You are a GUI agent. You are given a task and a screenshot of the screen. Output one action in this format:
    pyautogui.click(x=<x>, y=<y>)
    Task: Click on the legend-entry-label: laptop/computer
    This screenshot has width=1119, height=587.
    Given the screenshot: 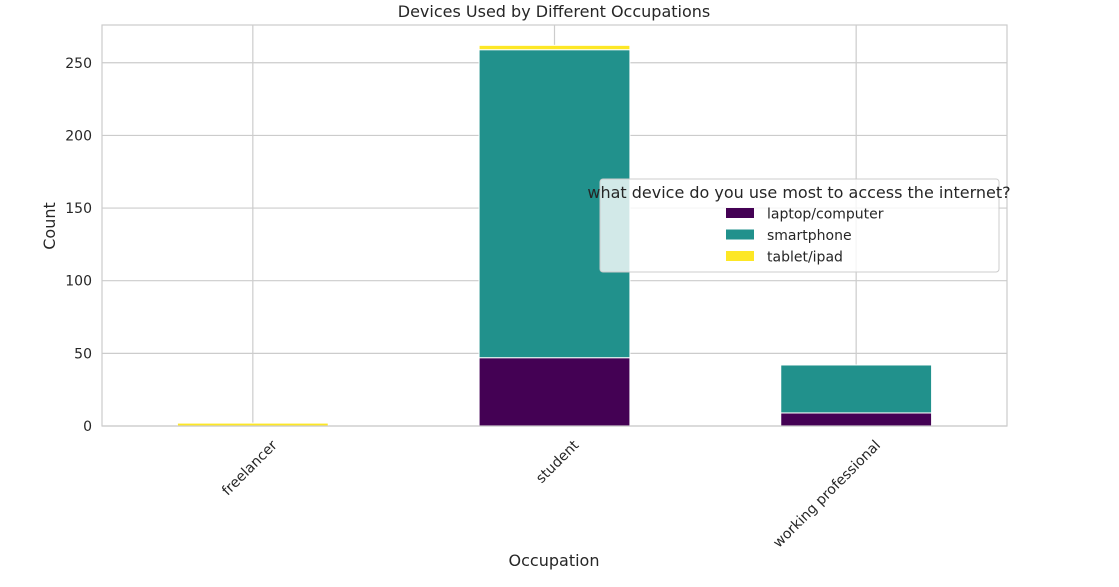 What is the action you would take?
    pyautogui.click(x=825, y=215)
    